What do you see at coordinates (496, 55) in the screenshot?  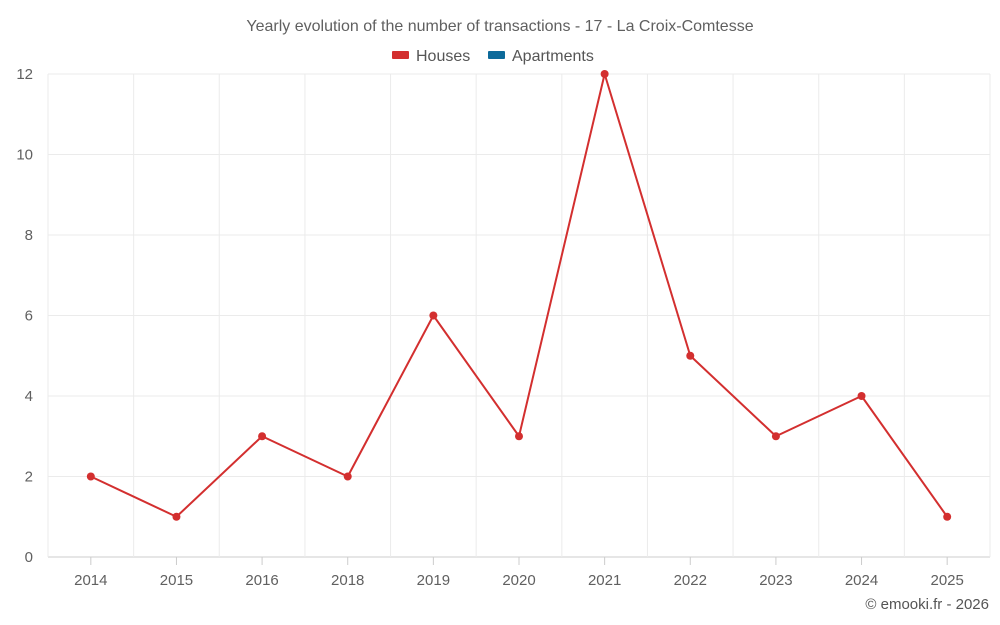 I see `legend-swatch-apartments` at bounding box center [496, 55].